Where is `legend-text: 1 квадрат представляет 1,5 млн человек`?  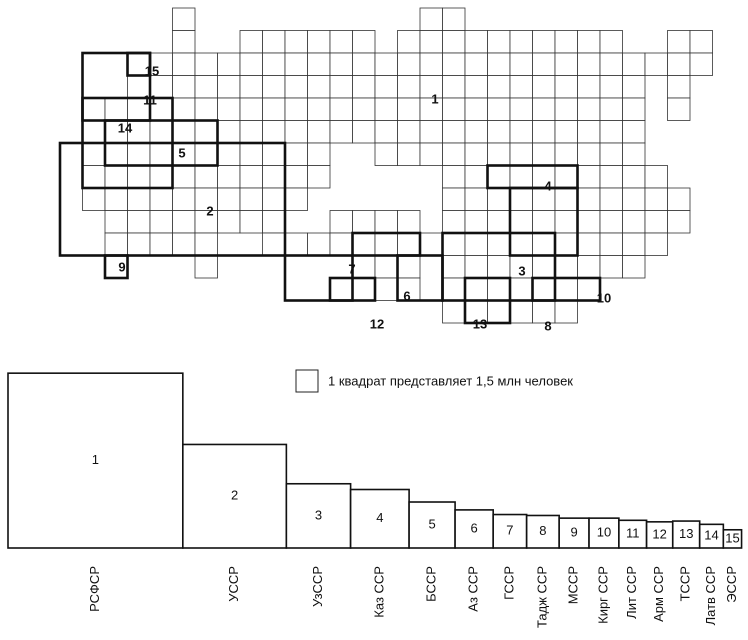
legend-text: 1 квадрат представляет 1,5 млн человек is located at coordinates (450, 380).